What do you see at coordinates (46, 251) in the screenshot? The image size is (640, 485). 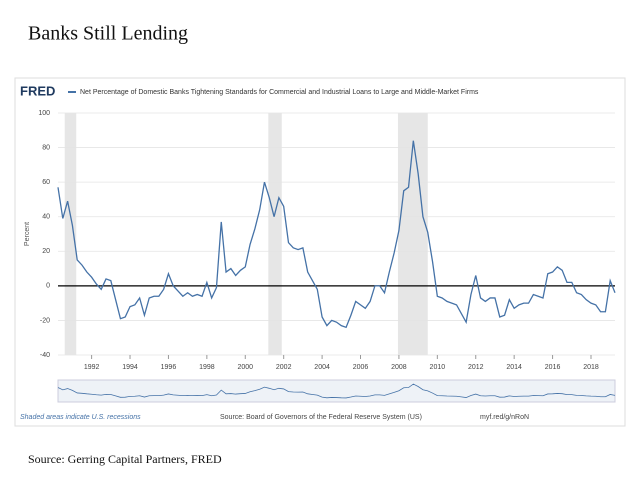 I see `y-tick-label: 20` at bounding box center [46, 251].